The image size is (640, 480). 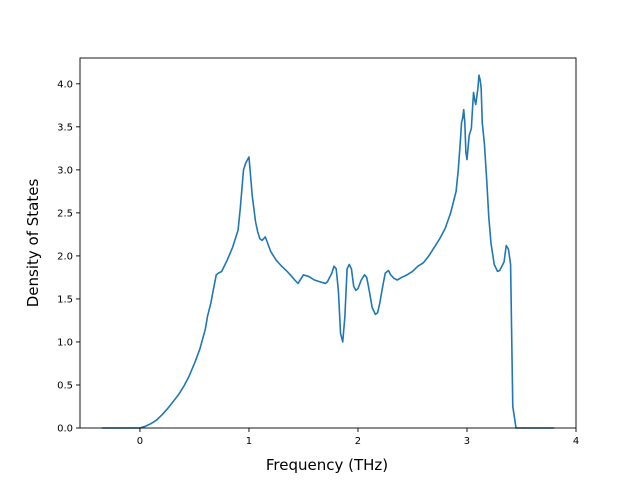 I want to click on y-tick-label: 2.5, so click(x=65, y=213).